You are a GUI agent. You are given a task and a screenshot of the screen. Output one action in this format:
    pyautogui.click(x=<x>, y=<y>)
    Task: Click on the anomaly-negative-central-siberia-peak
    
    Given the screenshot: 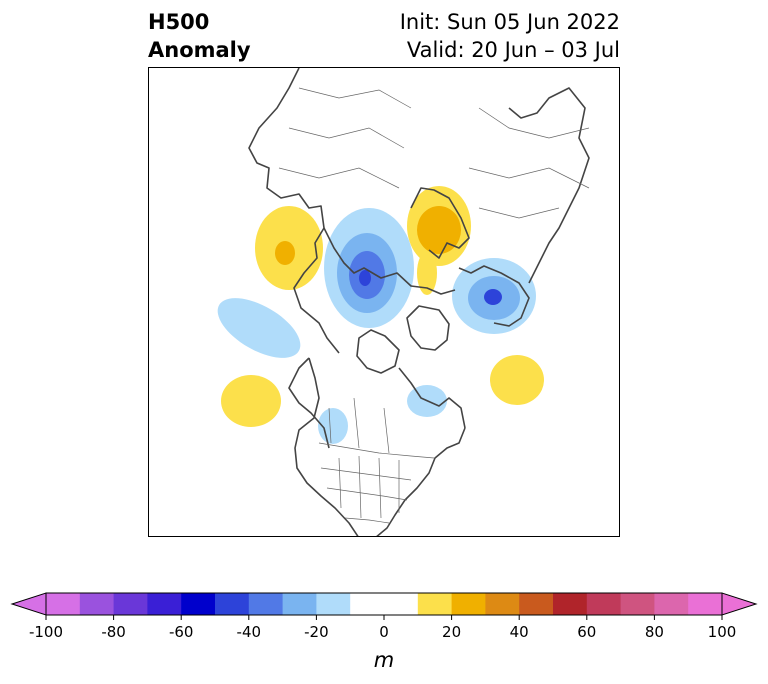 What is the action you would take?
    pyautogui.click(x=365, y=278)
    